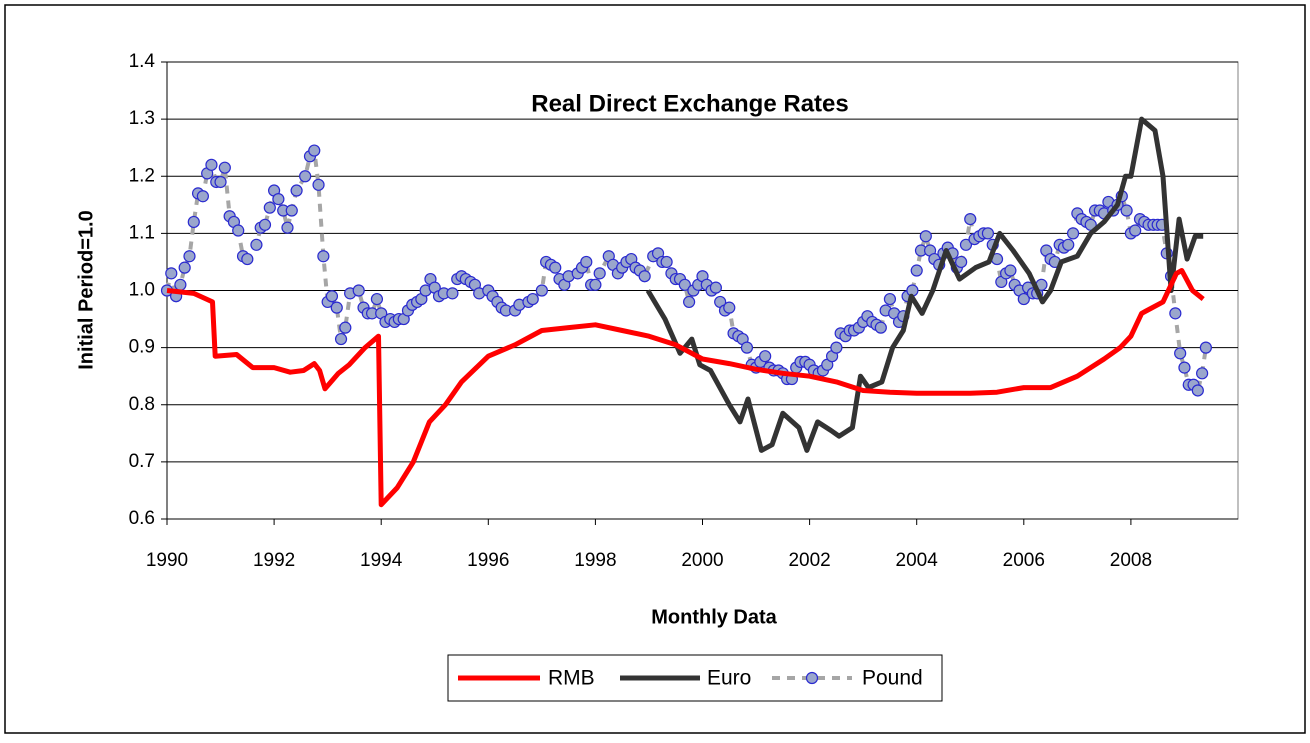 This screenshot has width=1310, height=743. I want to click on legend-label: Pound, so click(892, 678).